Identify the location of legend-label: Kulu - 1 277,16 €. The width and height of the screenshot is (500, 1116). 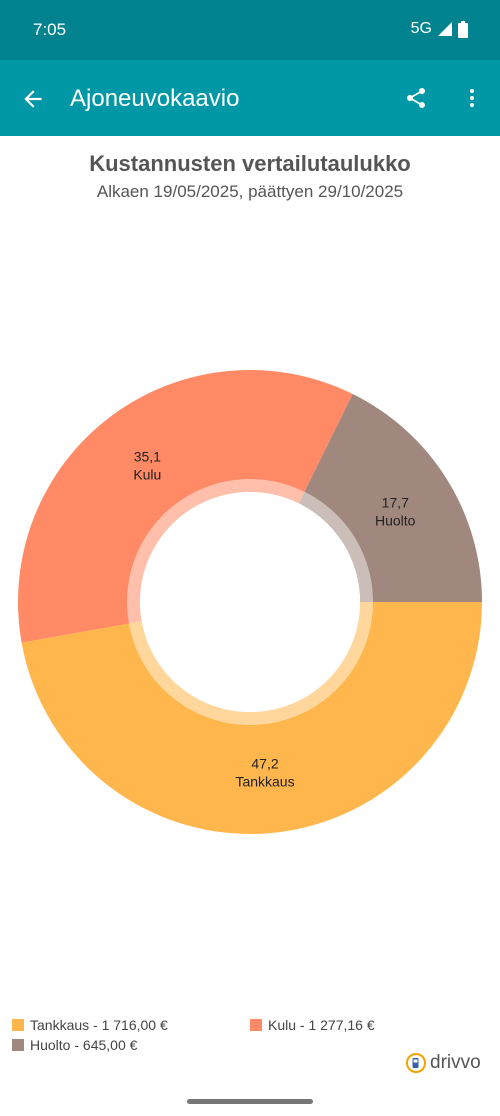
(321, 1025).